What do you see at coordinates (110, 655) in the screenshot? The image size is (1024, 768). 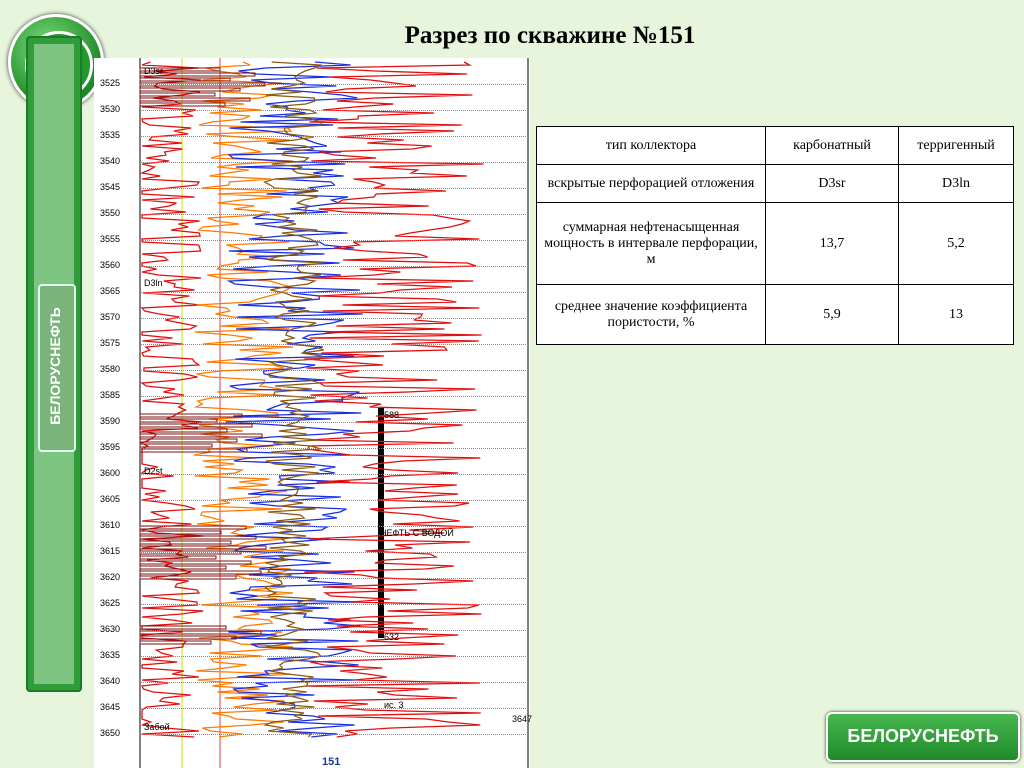 I see `depth-tick: 3635` at bounding box center [110, 655].